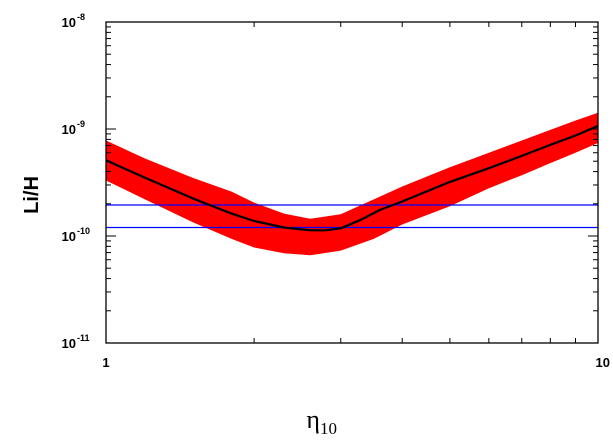 The width and height of the screenshot is (613, 443). Describe the element at coordinates (81, 17) in the screenshot. I see `y-tick-exponent: -8` at that location.